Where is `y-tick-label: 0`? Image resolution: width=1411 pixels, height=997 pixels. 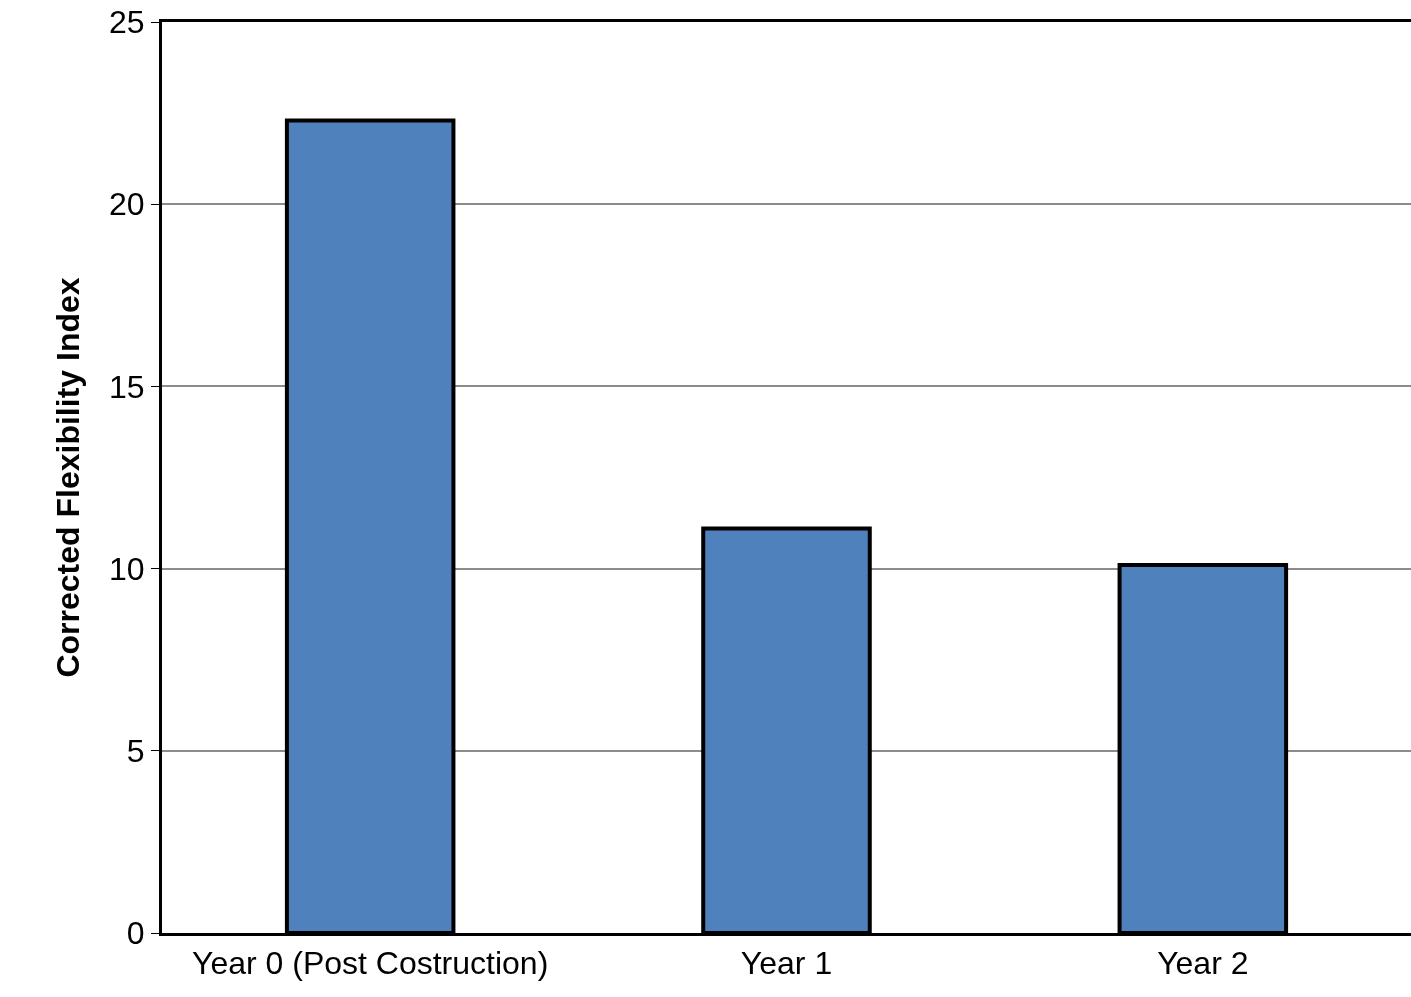 y-tick-label: 0 is located at coordinates (135, 933).